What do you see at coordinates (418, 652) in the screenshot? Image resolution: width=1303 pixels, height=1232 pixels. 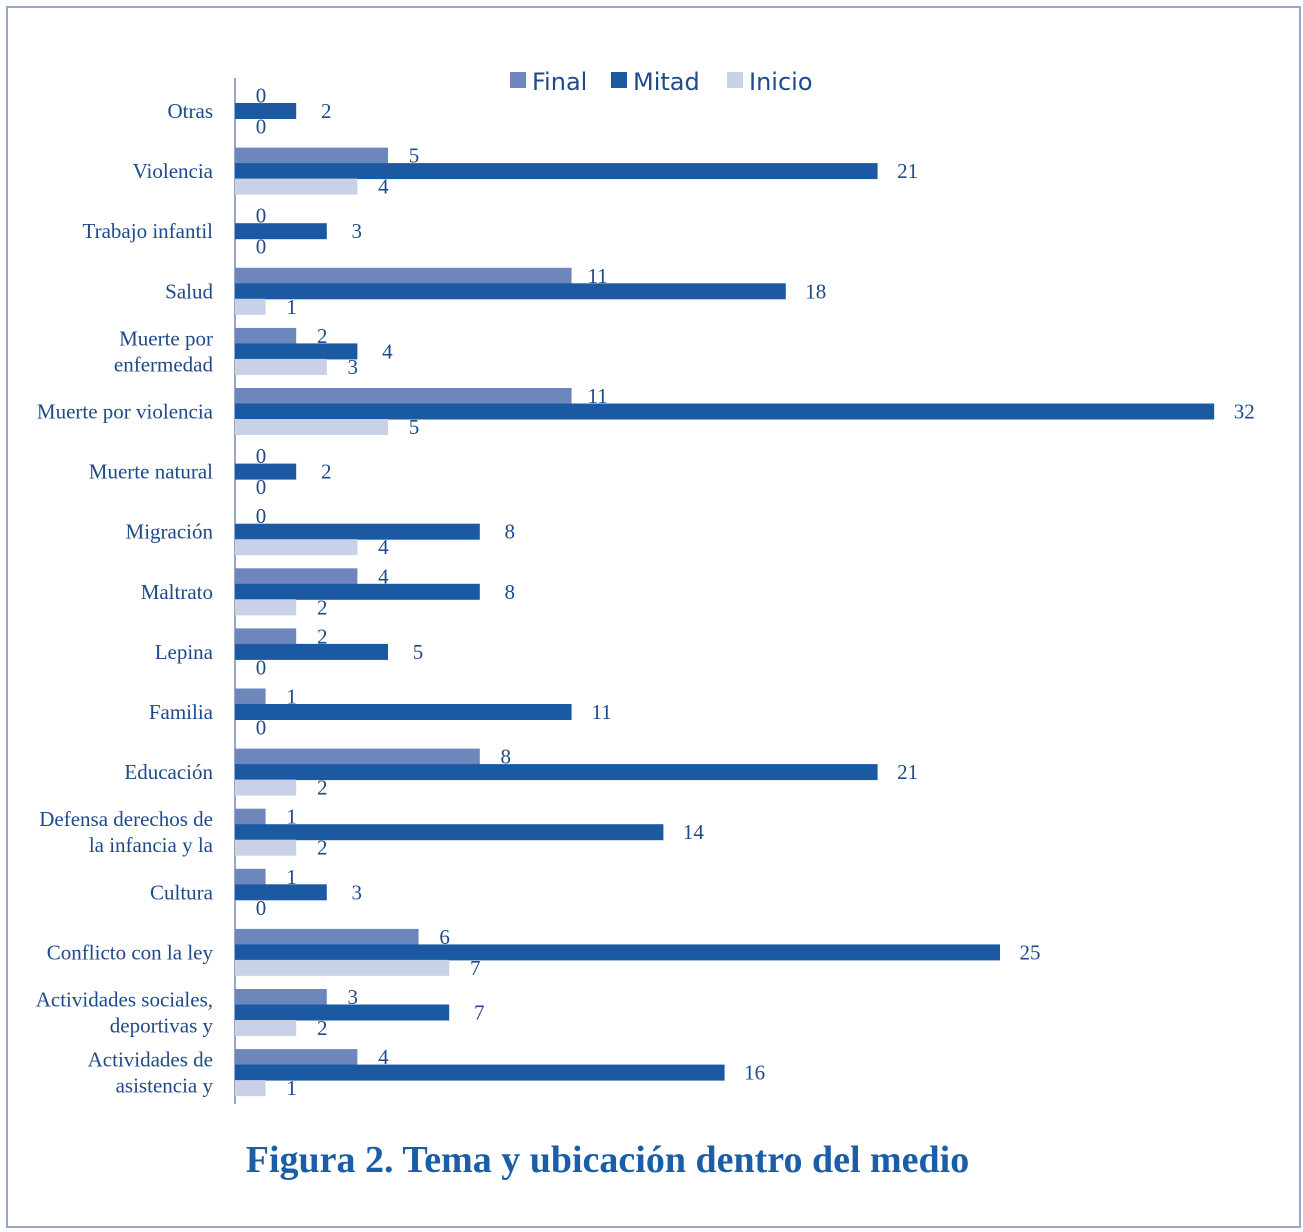 I see `data-label-mitad: 5` at bounding box center [418, 652].